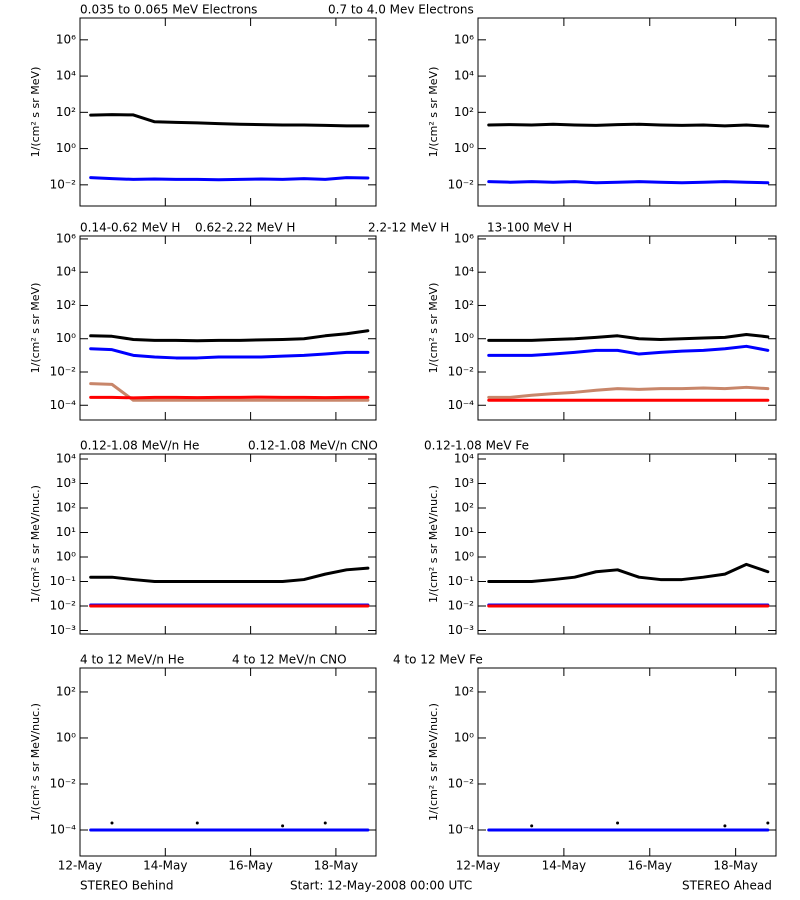 The height and width of the screenshot is (900, 800). I want to click on legend-entry: 2.2-12 MeV H, so click(408, 228).